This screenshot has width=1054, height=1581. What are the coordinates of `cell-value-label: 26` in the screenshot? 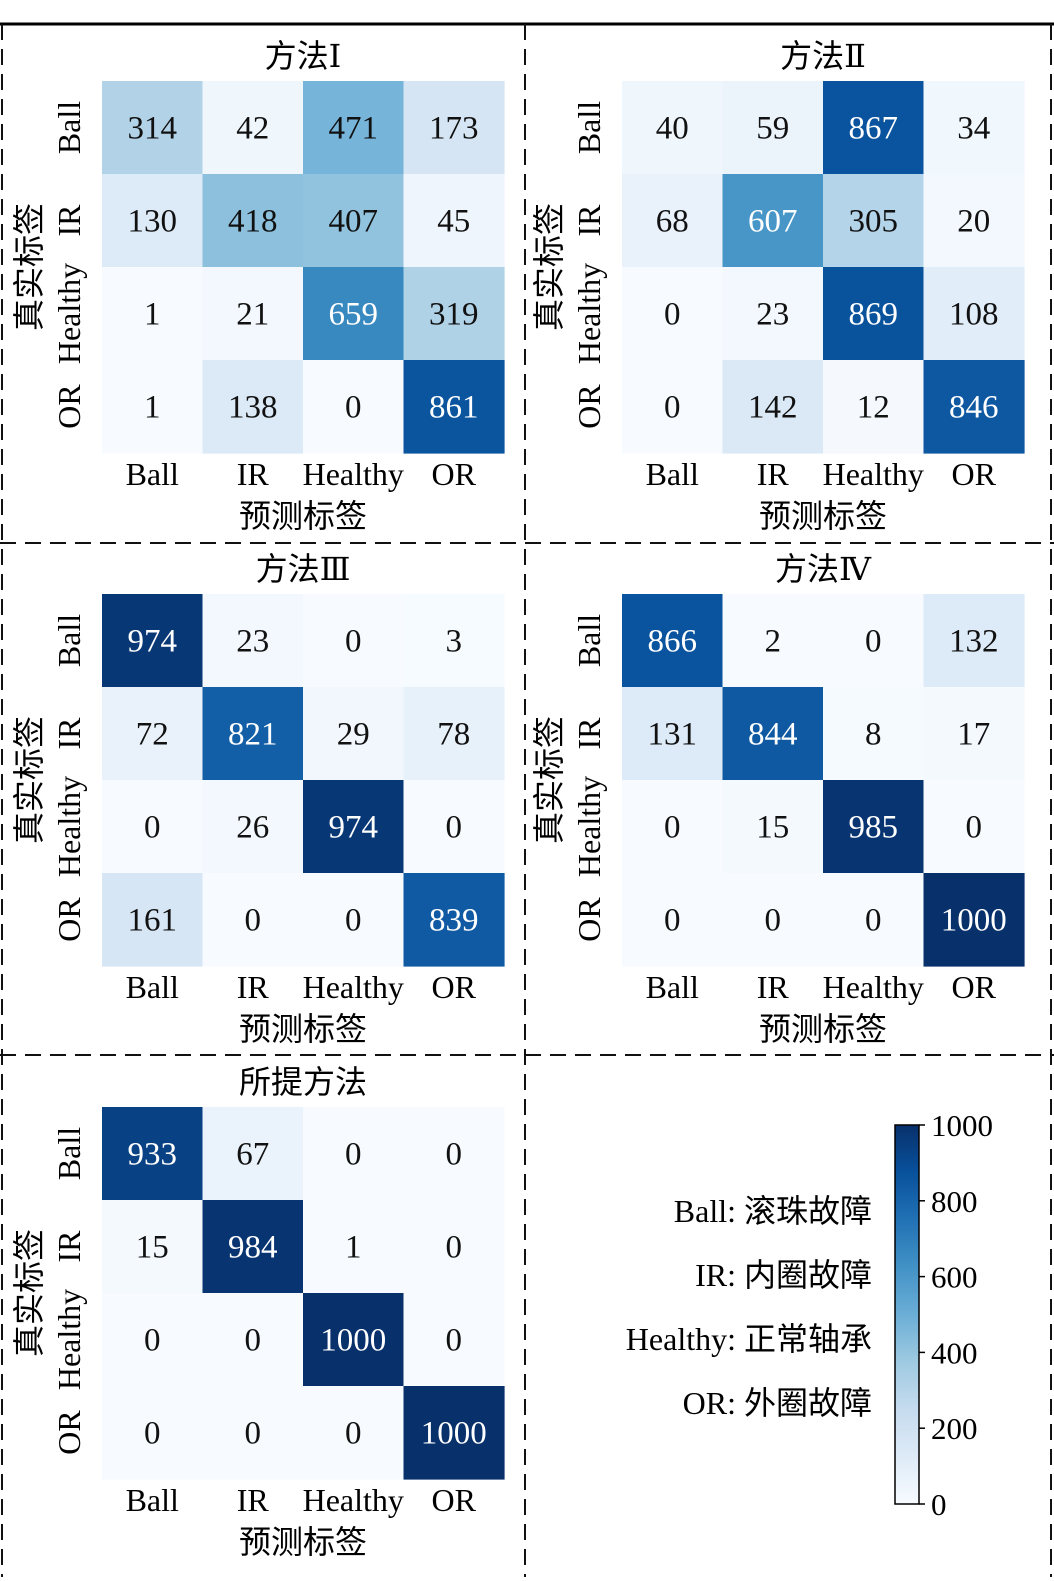 It's located at (252, 828).